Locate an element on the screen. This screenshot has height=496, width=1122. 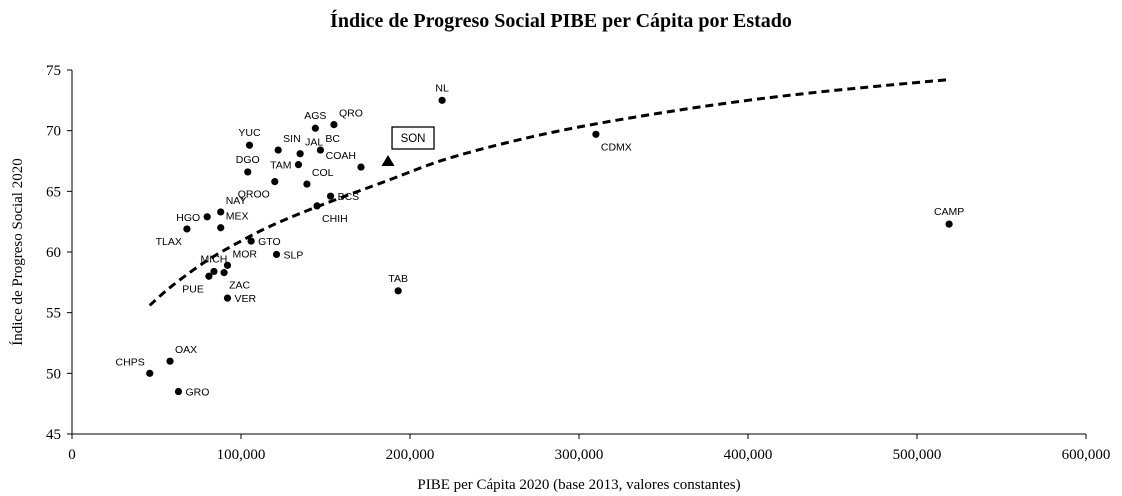
y-tick-label: 75 is located at coordinates (53, 71).